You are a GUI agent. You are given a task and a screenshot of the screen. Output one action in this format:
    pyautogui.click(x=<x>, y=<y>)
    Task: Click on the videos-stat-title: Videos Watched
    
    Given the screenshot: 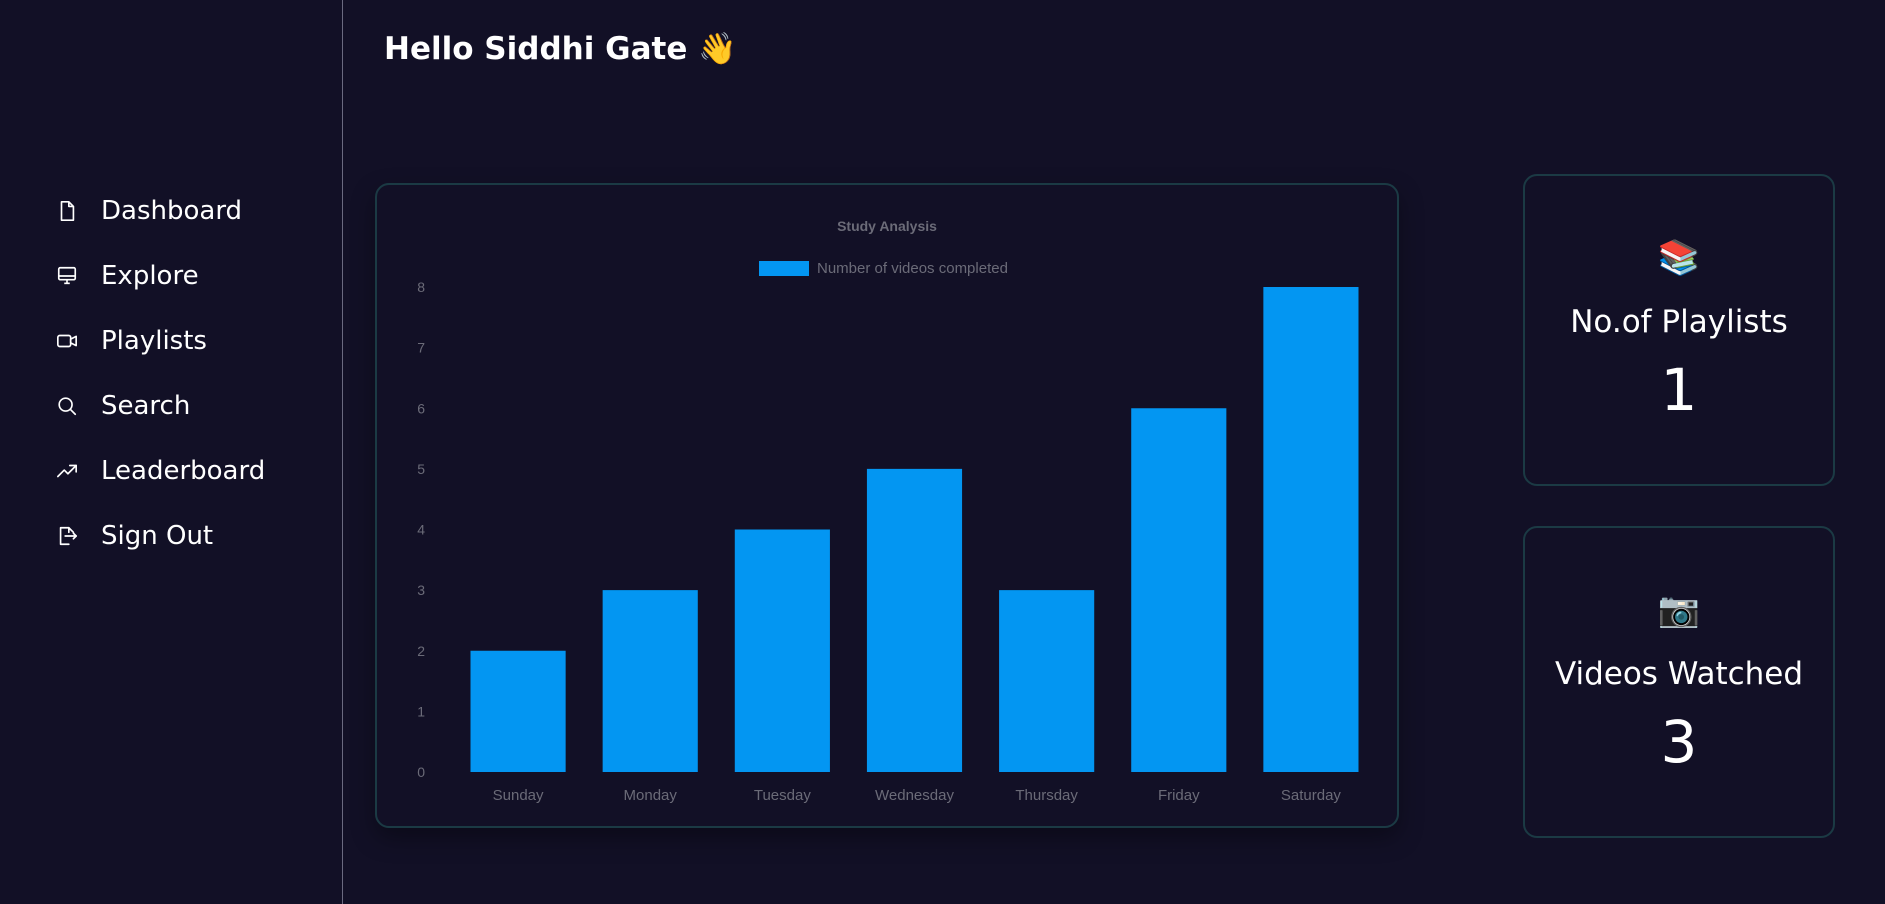 What is the action you would take?
    pyautogui.click(x=1679, y=674)
    